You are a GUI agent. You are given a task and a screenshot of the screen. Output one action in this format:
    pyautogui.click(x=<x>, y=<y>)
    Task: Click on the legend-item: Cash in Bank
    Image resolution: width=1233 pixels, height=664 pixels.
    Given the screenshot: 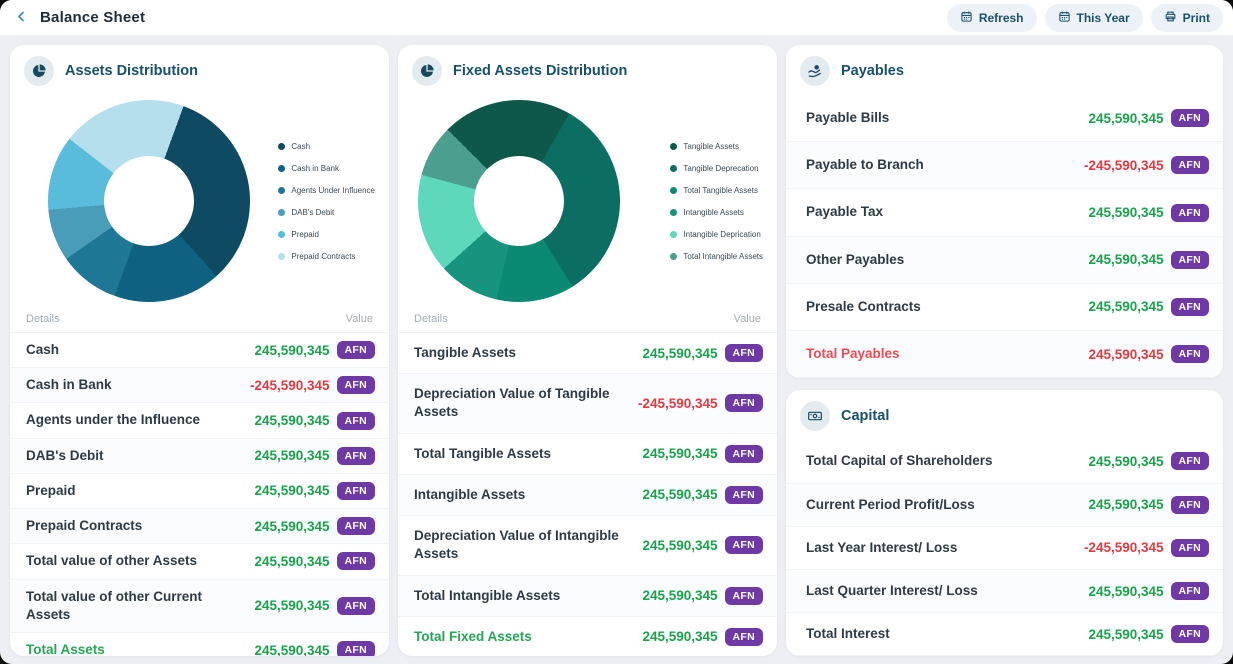 What is the action you would take?
    pyautogui.click(x=326, y=168)
    